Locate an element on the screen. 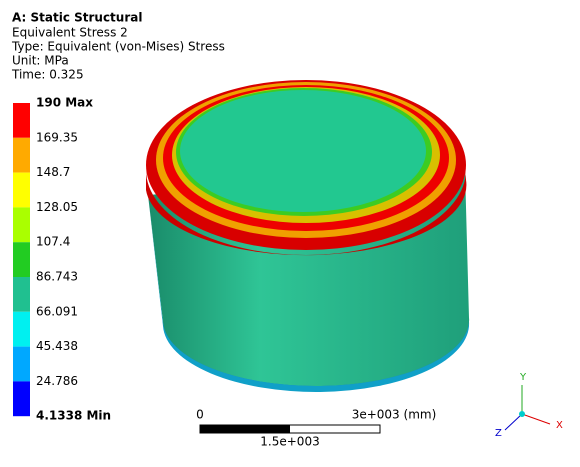 This screenshot has width=580, height=467. legend-label: 107.4 is located at coordinates (53, 242).